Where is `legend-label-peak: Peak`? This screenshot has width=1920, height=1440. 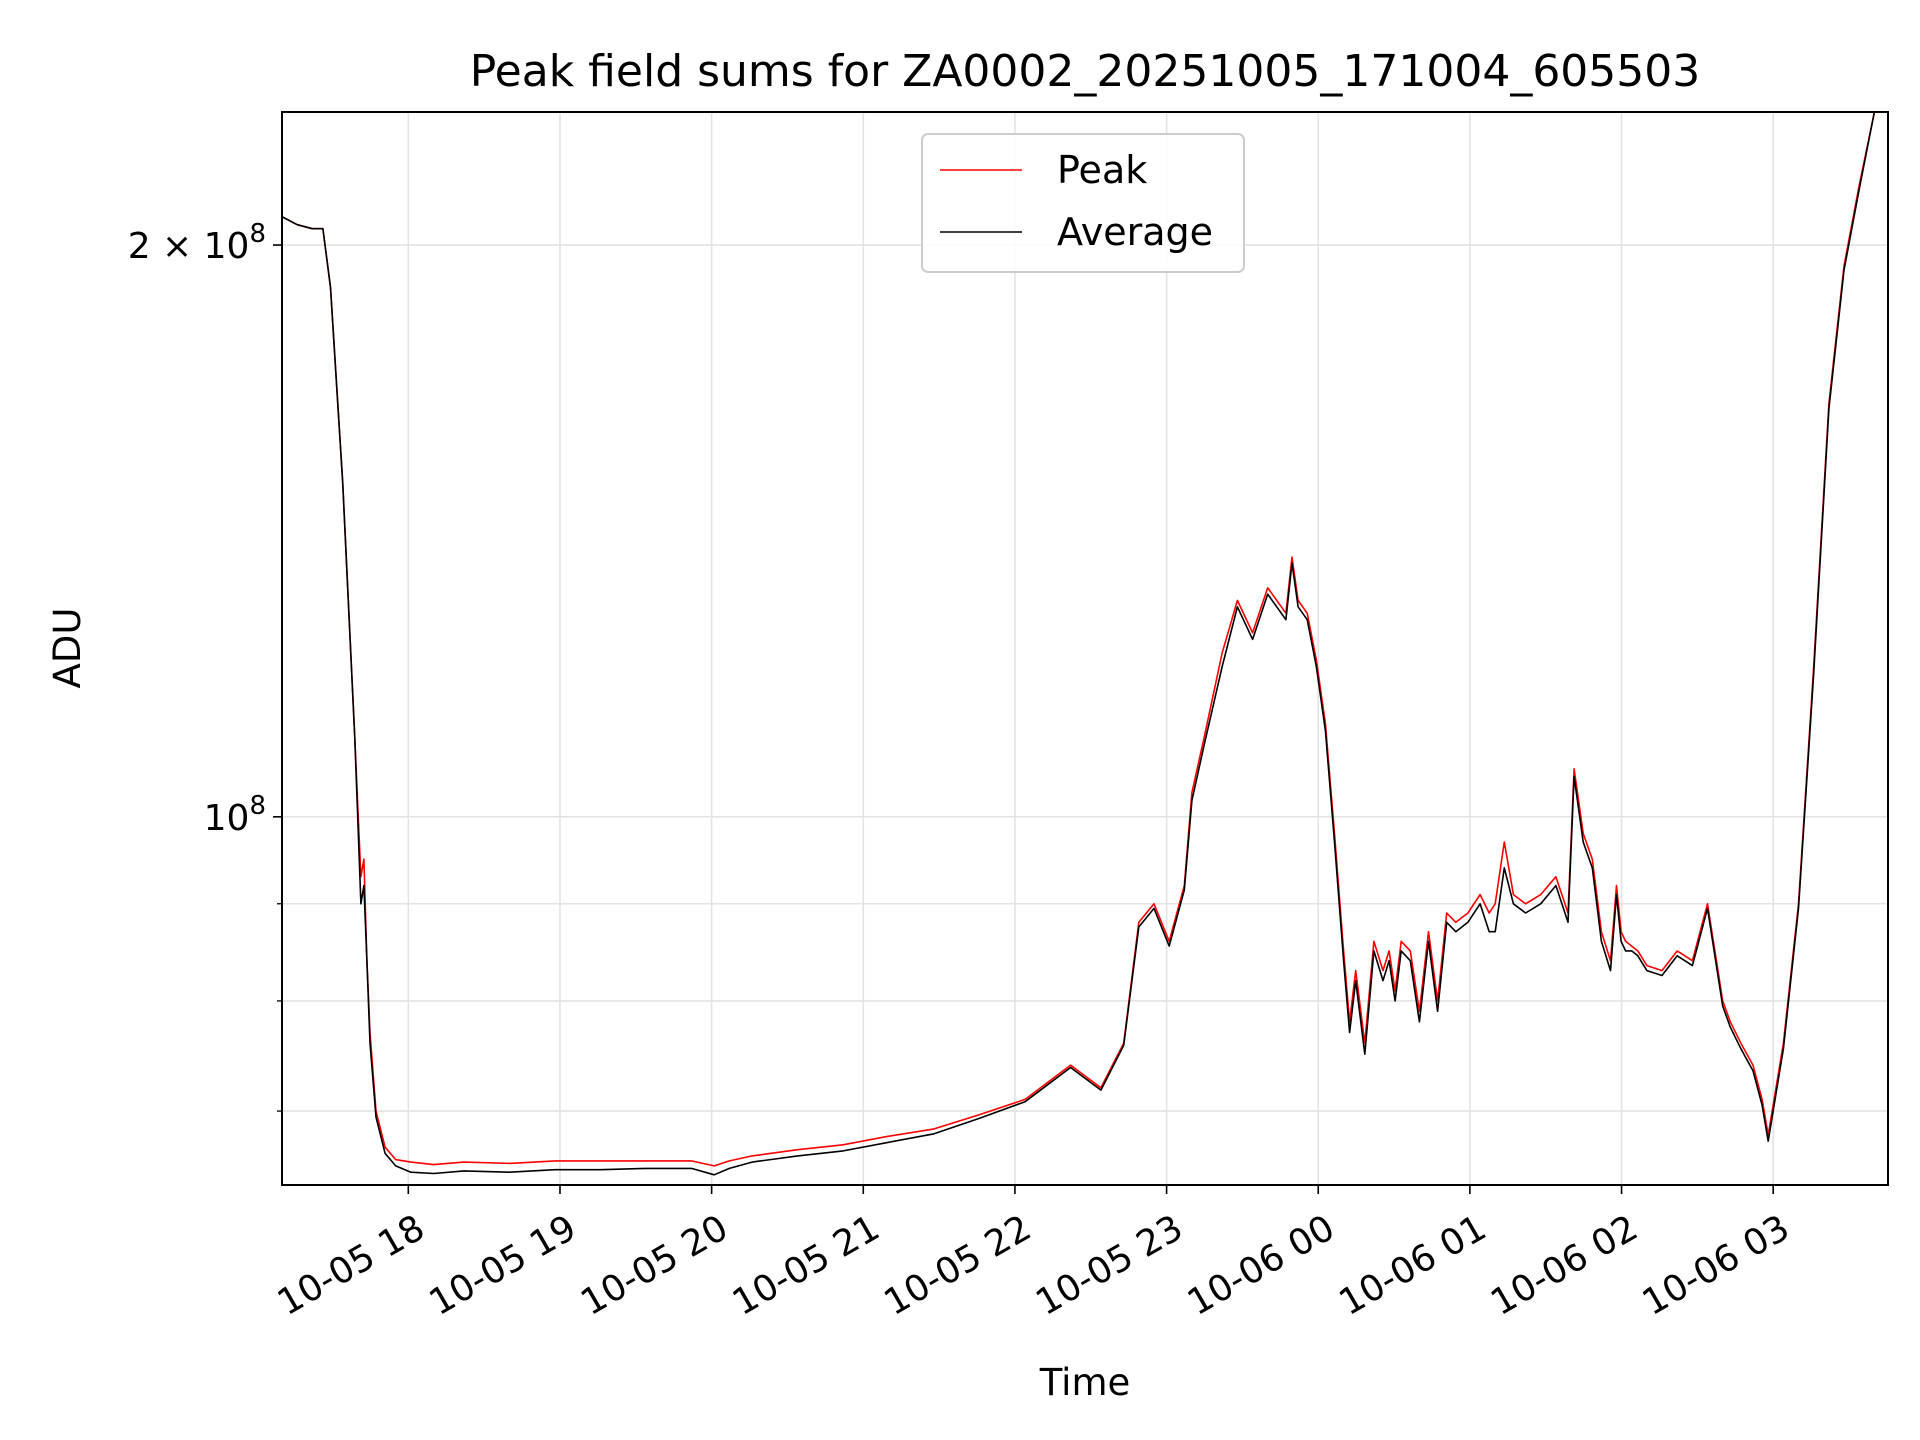 legend-label-peak: Peak is located at coordinates (1102, 170).